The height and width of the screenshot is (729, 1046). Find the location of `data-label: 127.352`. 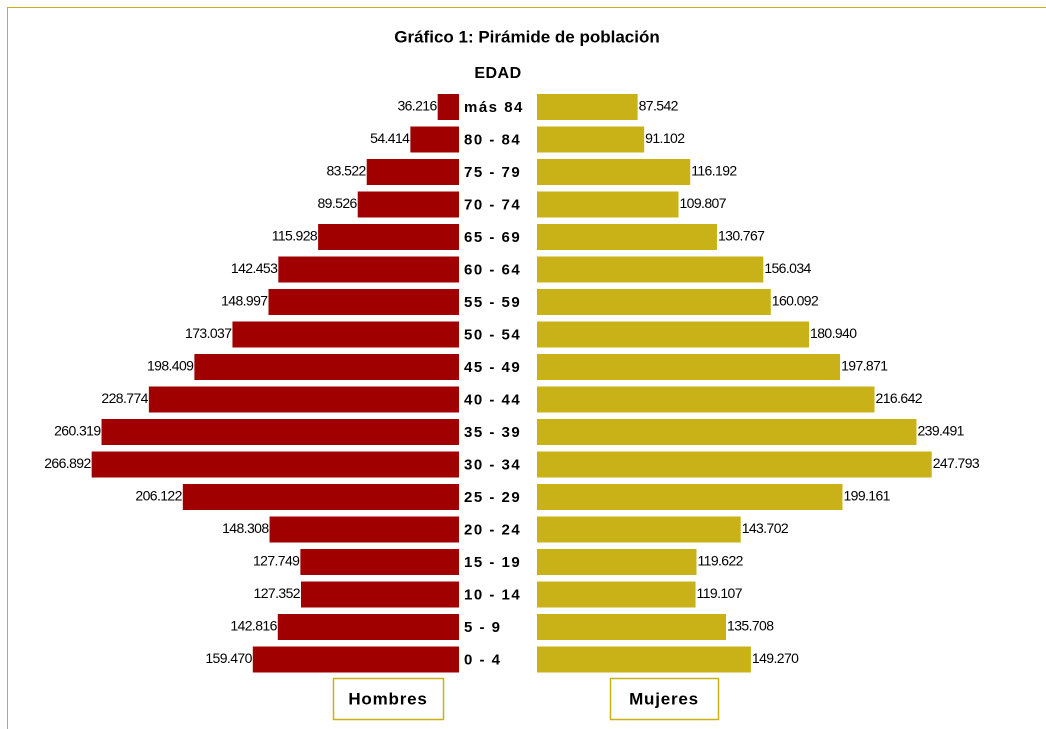

data-label: 127.352 is located at coordinates (277, 593).